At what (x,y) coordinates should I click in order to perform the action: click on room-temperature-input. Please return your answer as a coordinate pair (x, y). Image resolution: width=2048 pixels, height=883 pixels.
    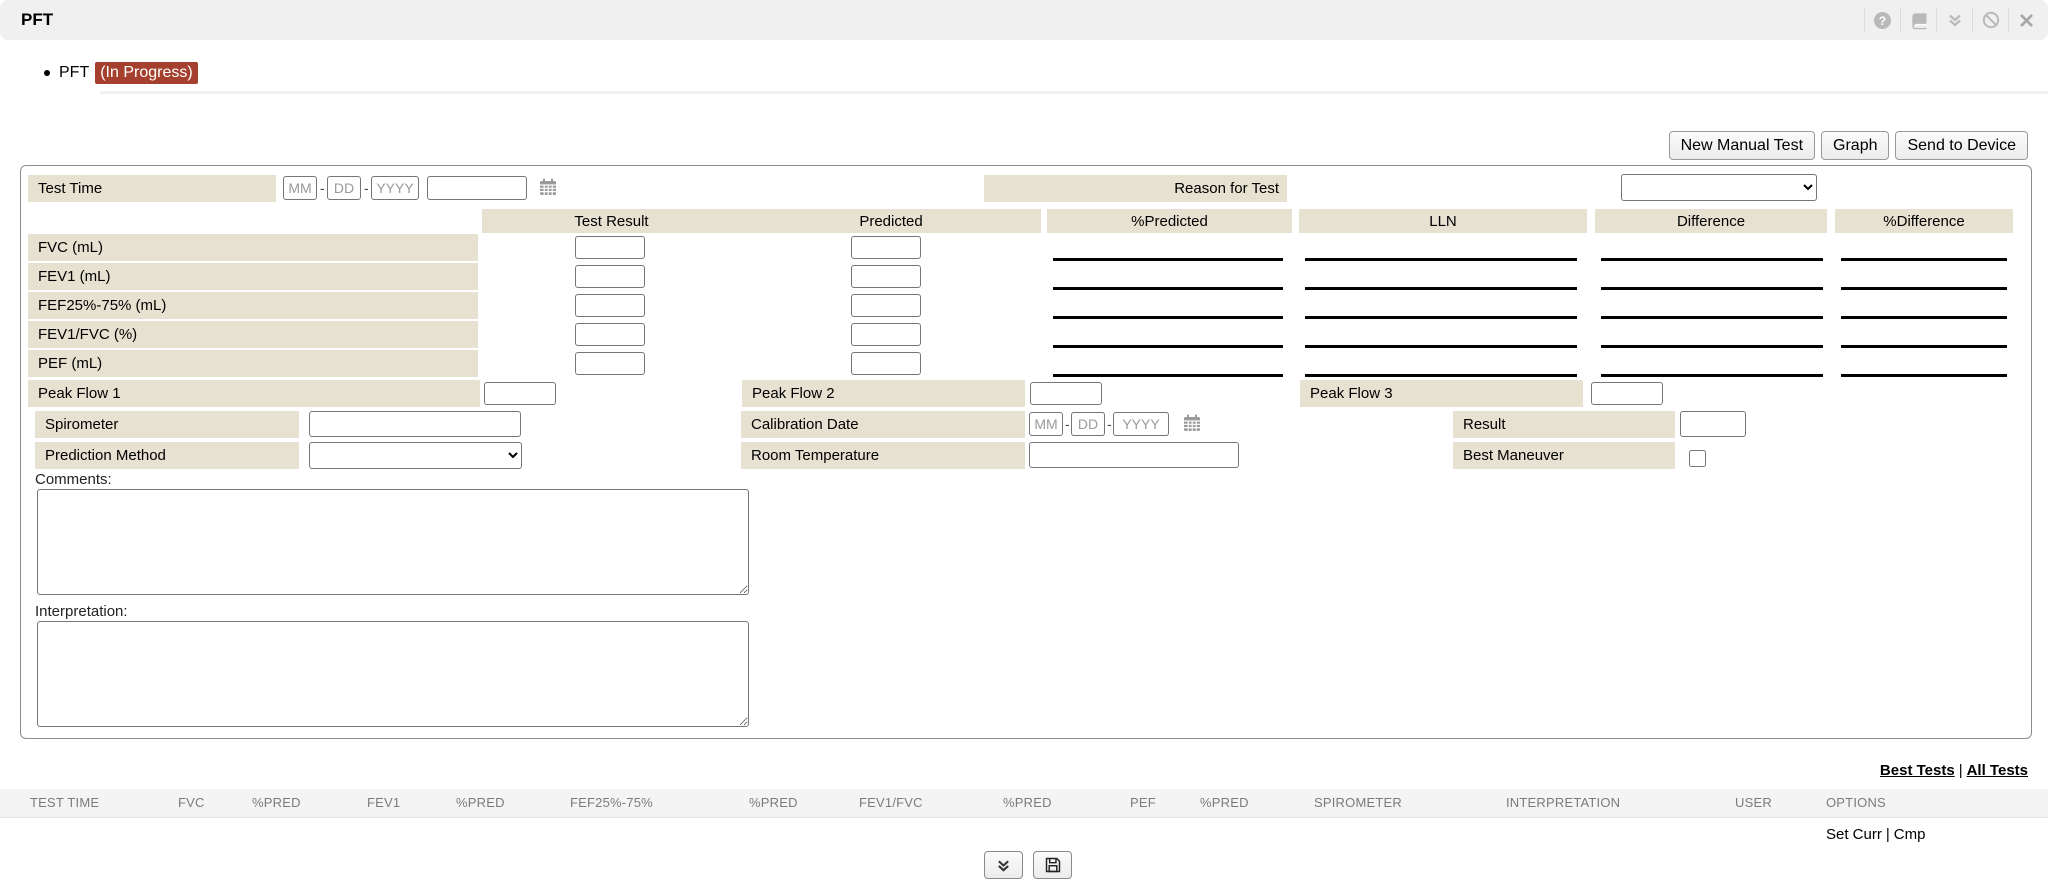
    Looking at the image, I should click on (1134, 455).